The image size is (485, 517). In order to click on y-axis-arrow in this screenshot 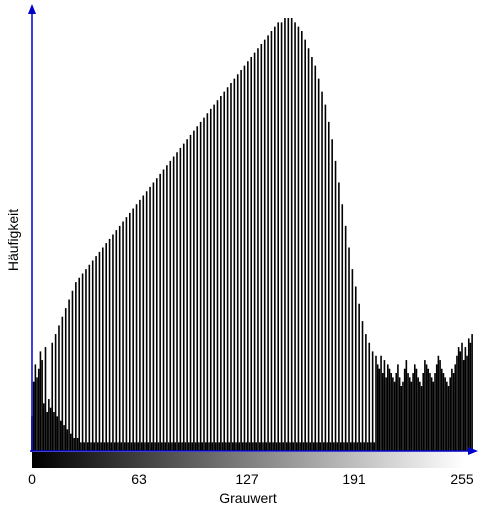, I will do `click(32, 9)`.